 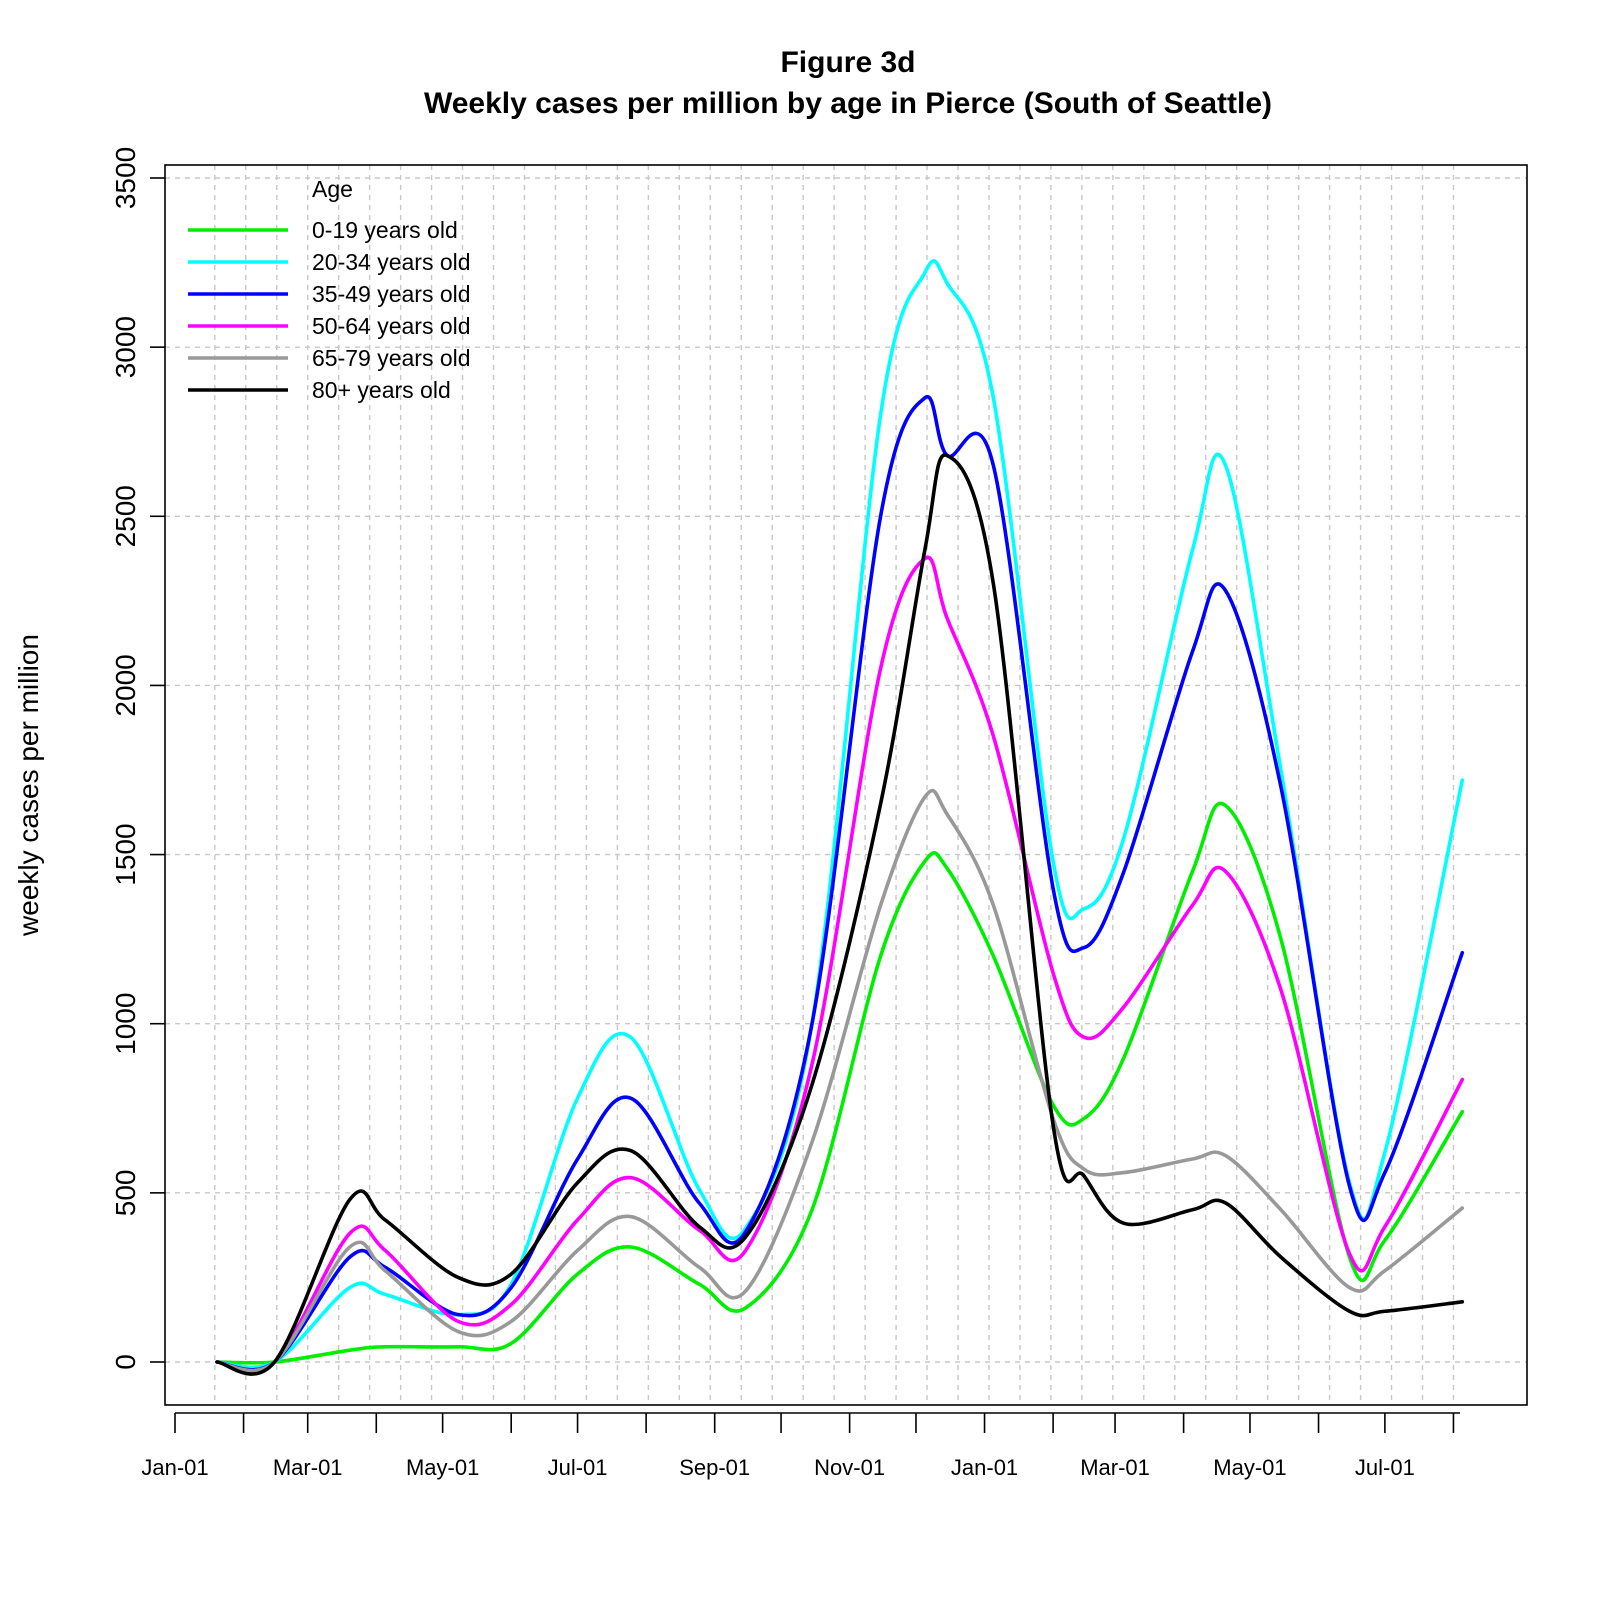 What do you see at coordinates (137, 758) in the screenshot?
I see `y-axis: 0 500 1000 1500 2000 2500 3000 3500` at bounding box center [137, 758].